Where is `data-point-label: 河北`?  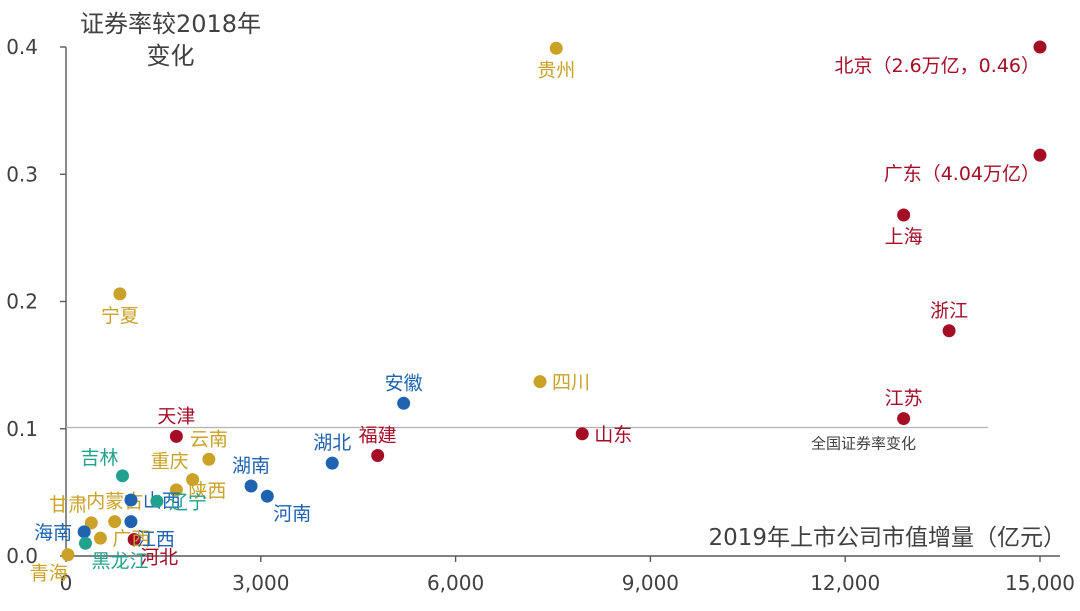 data-point-label: 河北 is located at coordinates (159, 557).